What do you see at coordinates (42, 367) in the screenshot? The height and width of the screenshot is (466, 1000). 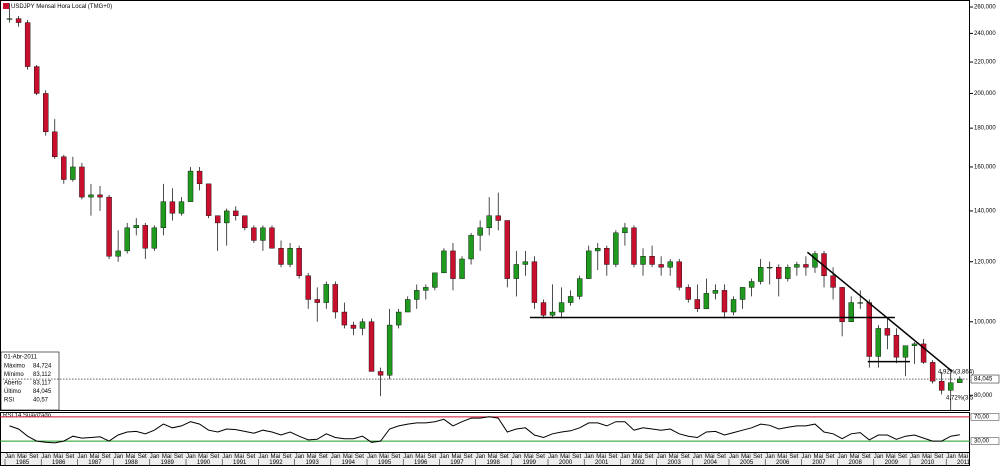 I see `info-value: 84,724` at bounding box center [42, 367].